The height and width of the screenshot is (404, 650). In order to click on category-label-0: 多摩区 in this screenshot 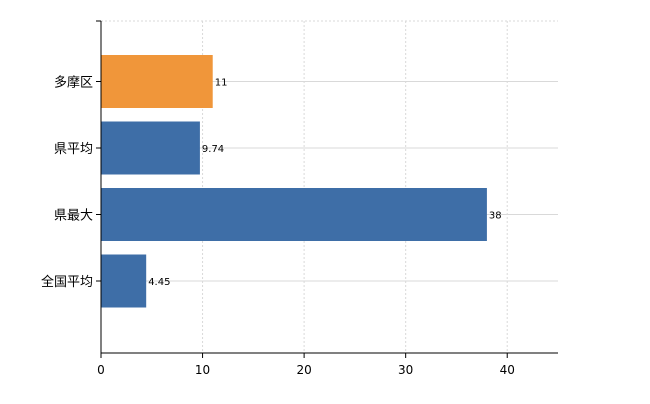, I will do `click(73, 83)`.